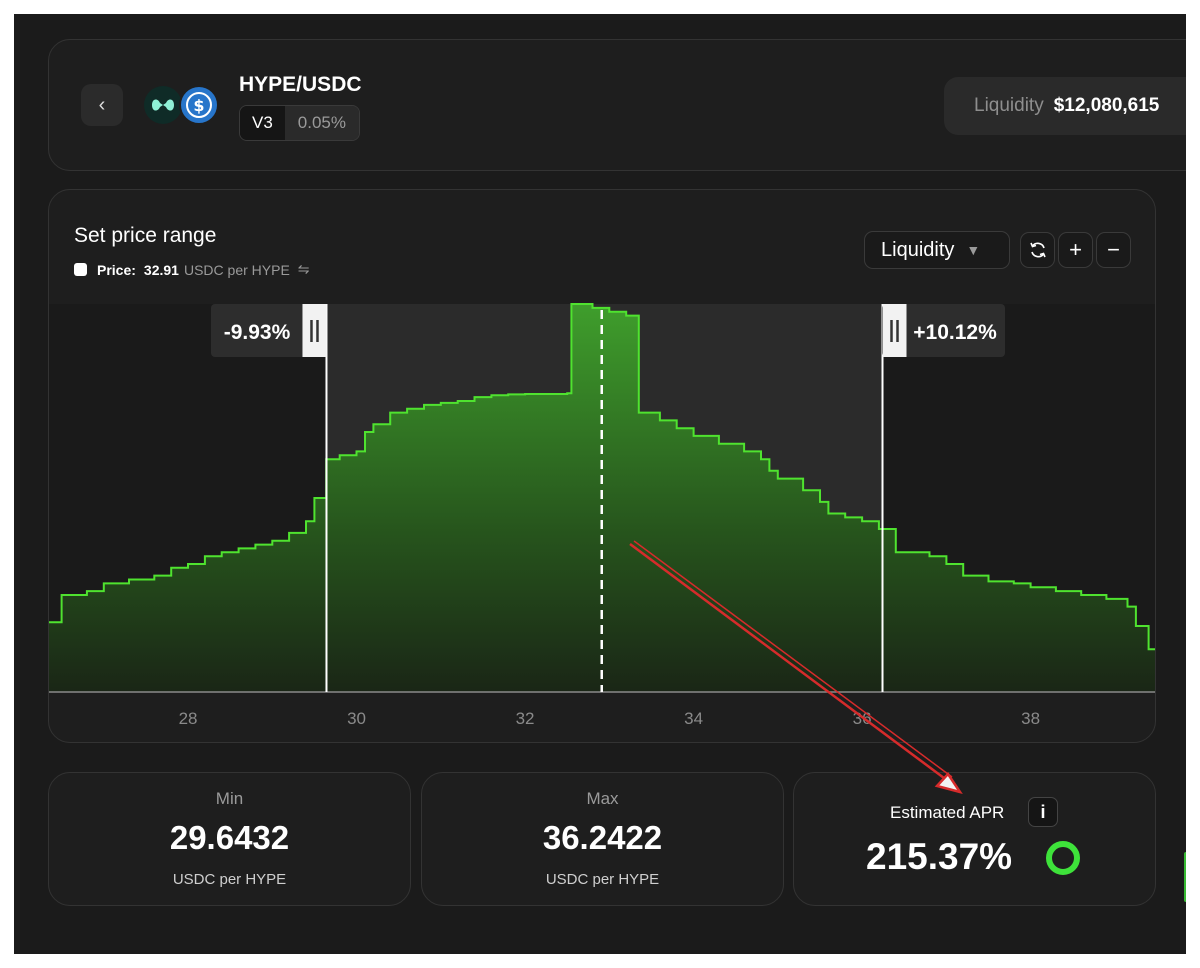  Describe the element at coordinates (918, 249) in the screenshot. I see `chart-mode-value: Liquidity` at that location.